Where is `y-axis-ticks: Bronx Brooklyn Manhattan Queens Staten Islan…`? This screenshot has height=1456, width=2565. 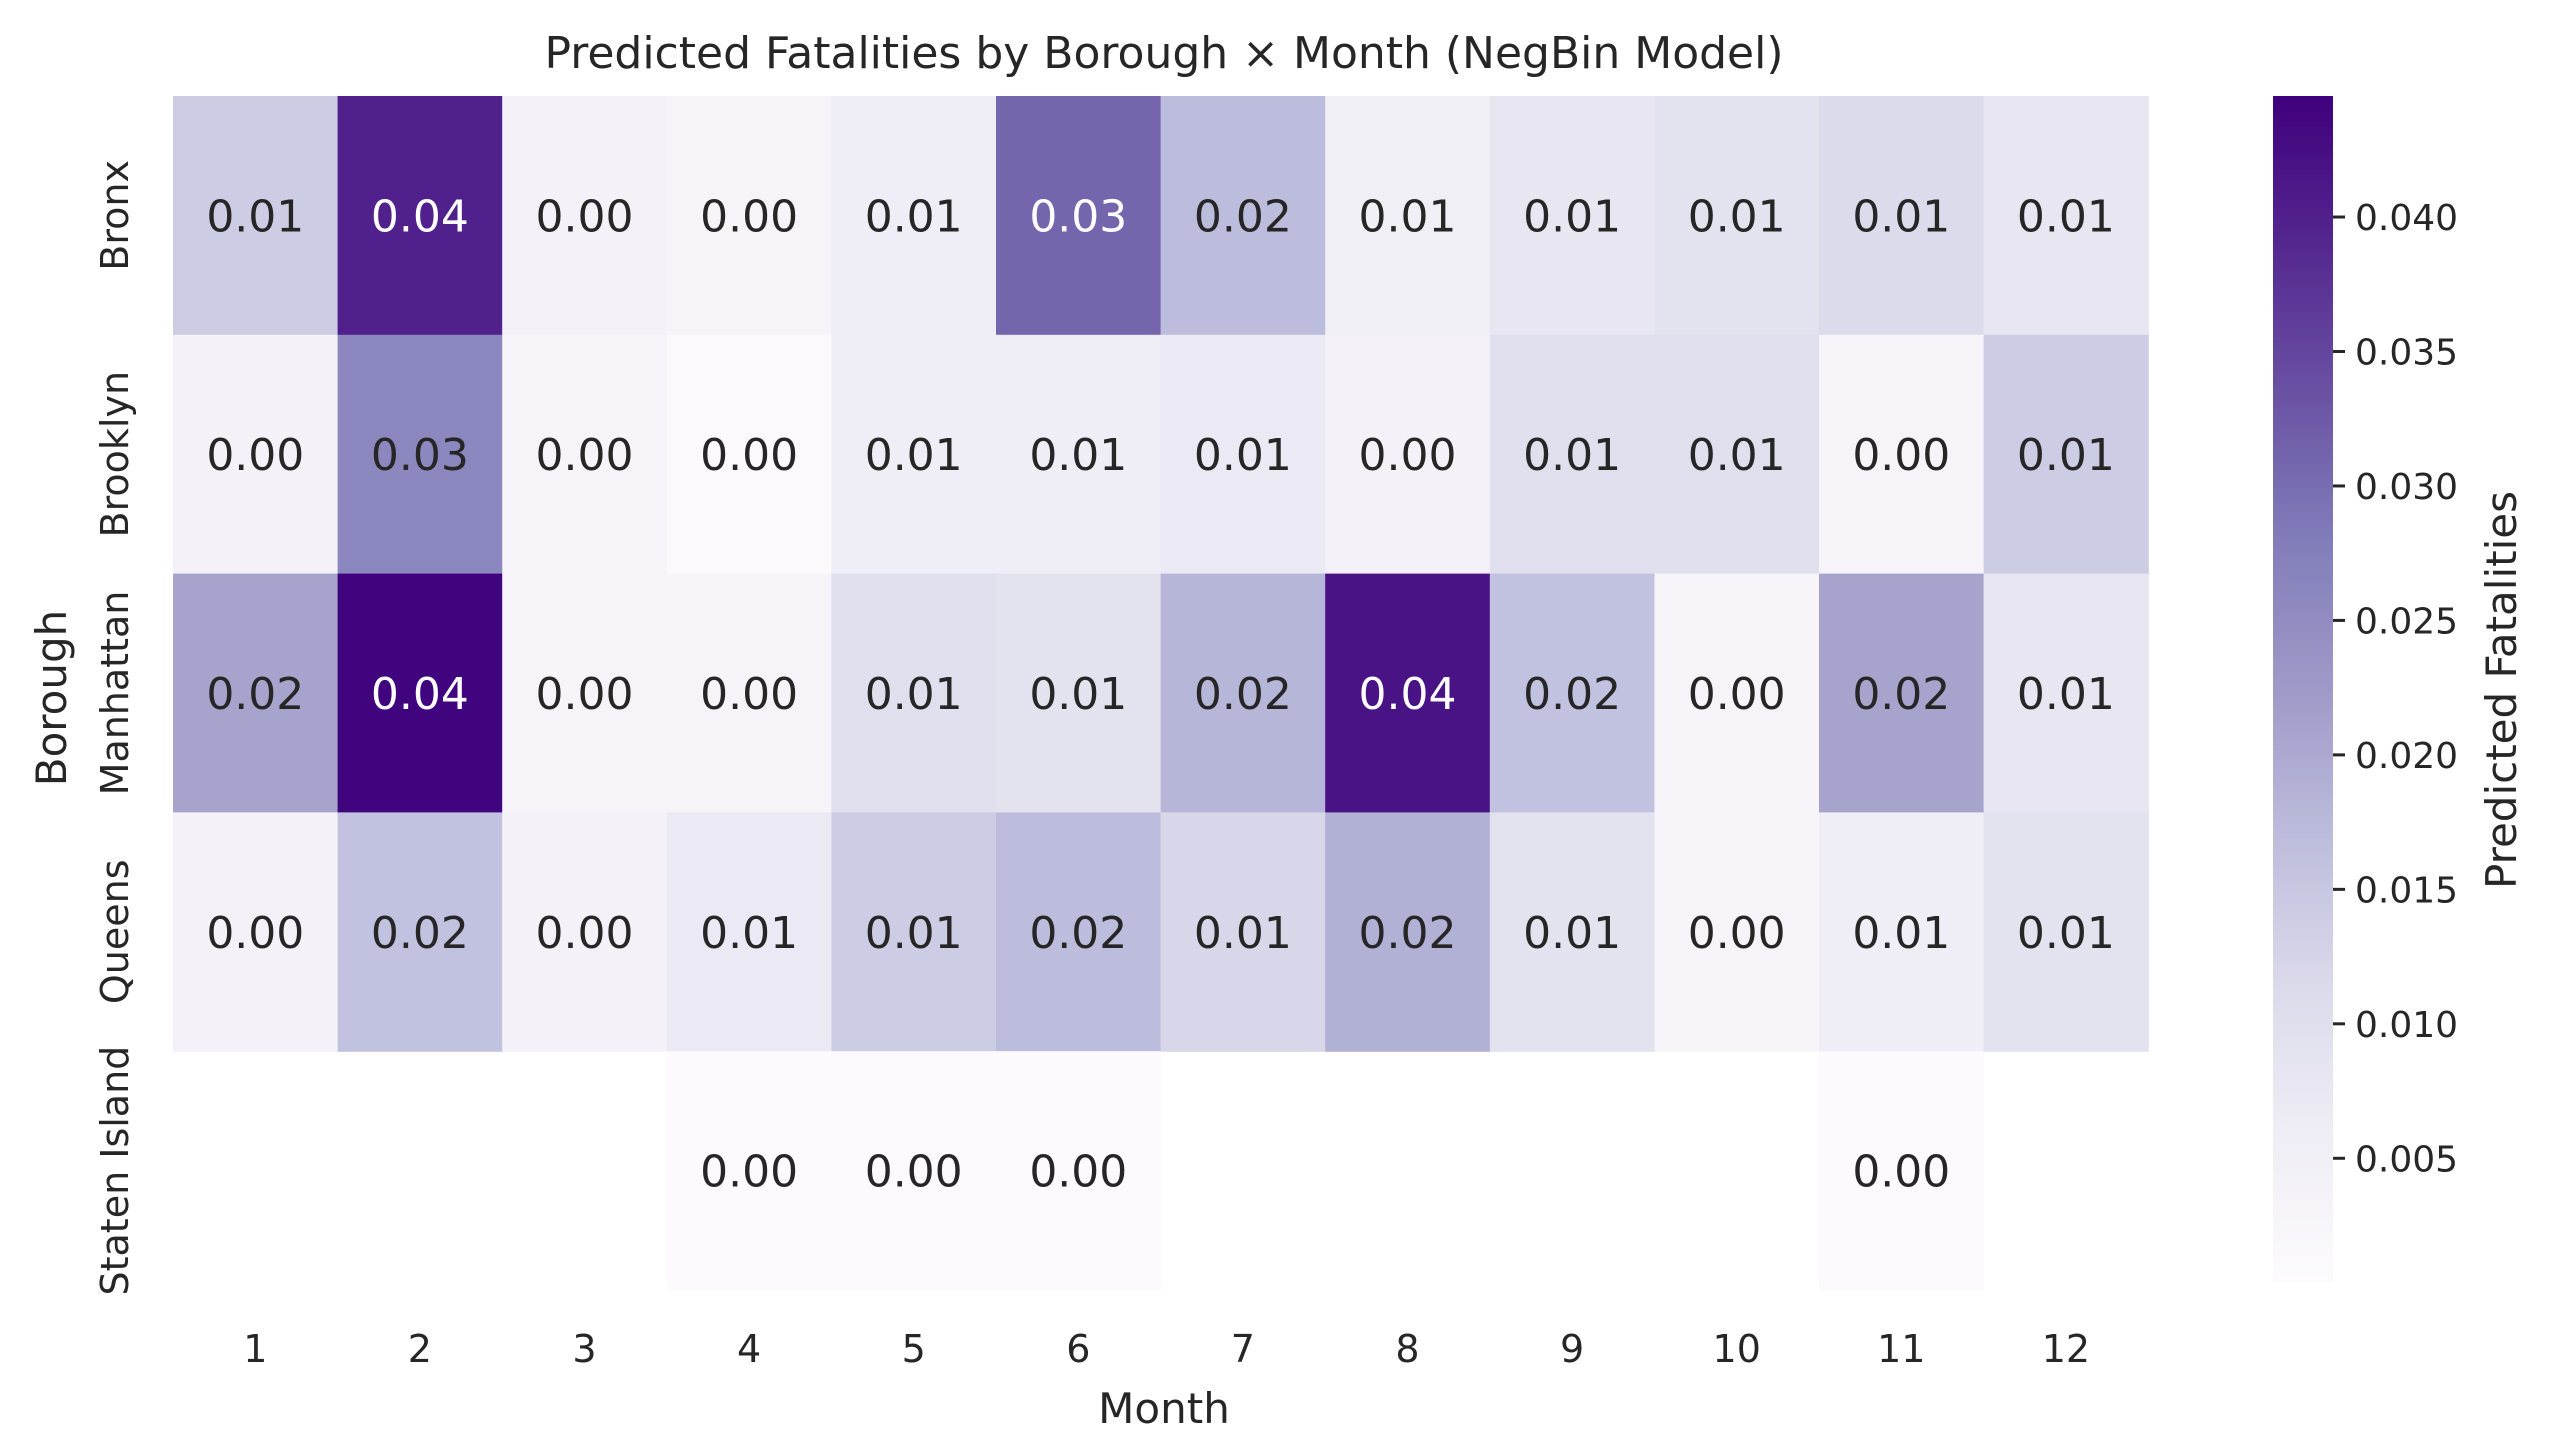 y-axis-ticks: Bronx Brooklyn Manhattan Queens Staten Islan… is located at coordinates (115, 727).